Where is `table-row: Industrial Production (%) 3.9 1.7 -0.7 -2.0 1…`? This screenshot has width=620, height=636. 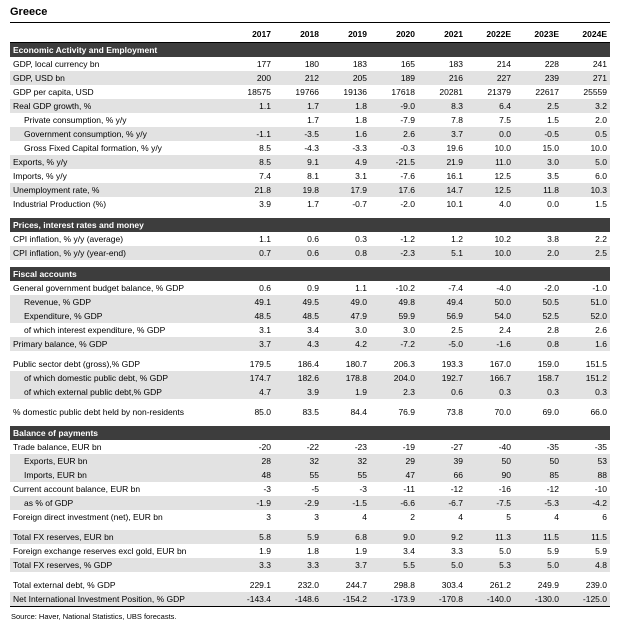
table-row: Industrial Production (%) 3.9 1.7 -0.7 -2.0 1… is located at coordinates (310, 204).